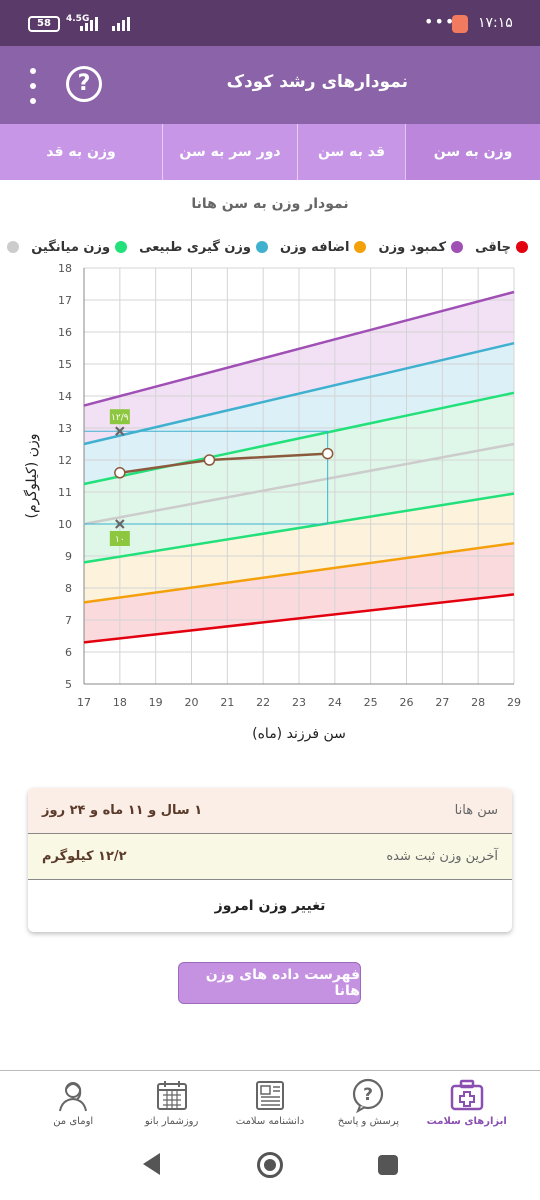  Describe the element at coordinates (442, 856) in the screenshot. I see `weight-label: آخرین وزن ثبت شده` at that location.